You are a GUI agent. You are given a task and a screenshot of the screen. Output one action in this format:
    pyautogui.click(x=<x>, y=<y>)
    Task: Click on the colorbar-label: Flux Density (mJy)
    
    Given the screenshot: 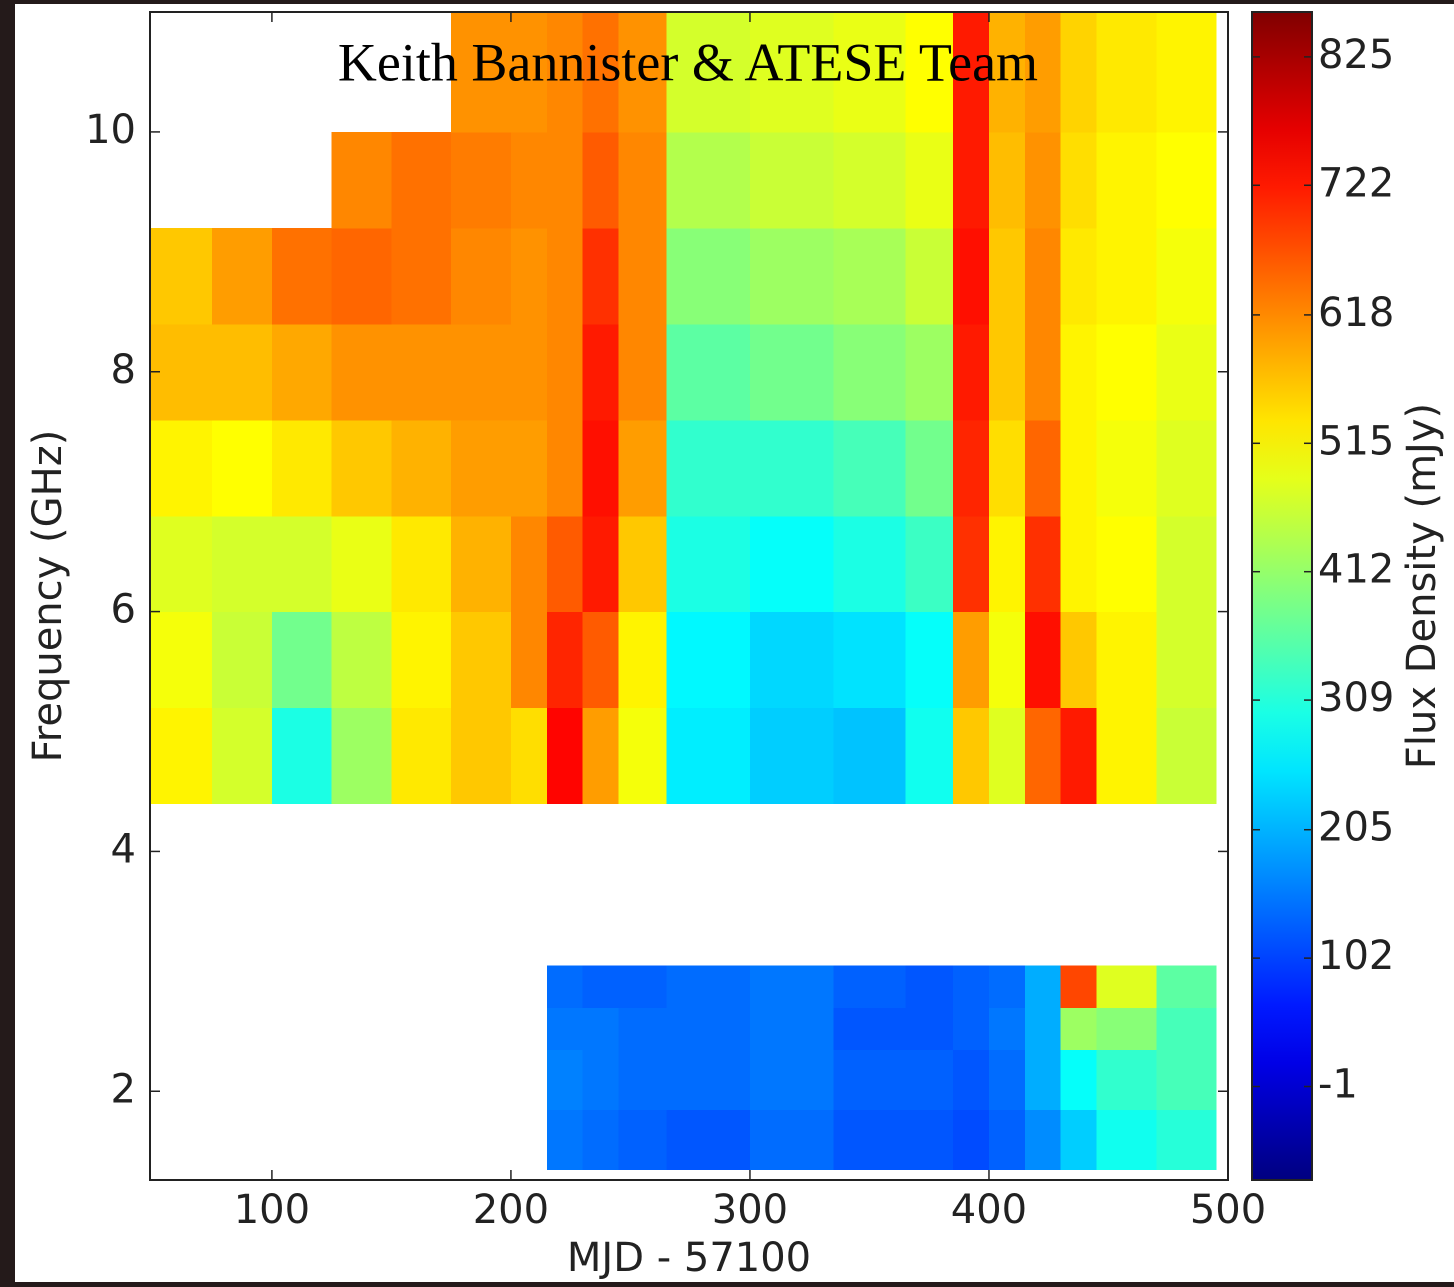 What is the action you would take?
    pyautogui.click(x=1422, y=586)
    